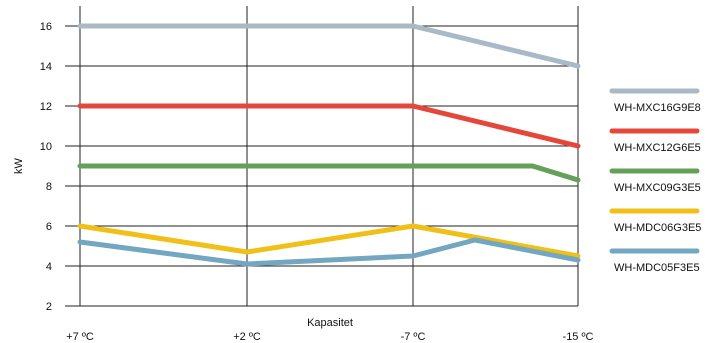 This screenshot has width=707, height=343. What do you see at coordinates (657, 228) in the screenshot?
I see `legend-label: WH-MDC06G3E5` at bounding box center [657, 228].